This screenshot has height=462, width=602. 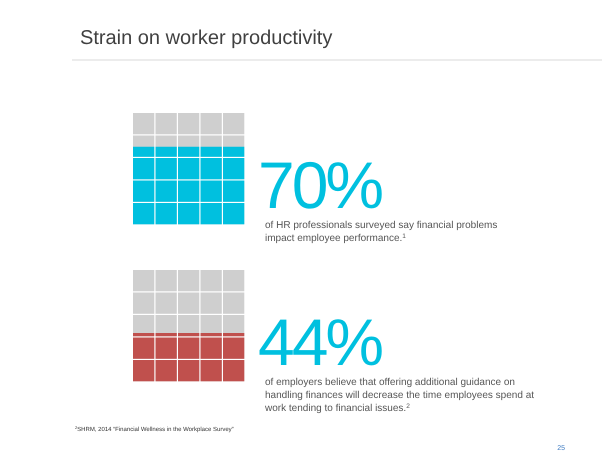 I want to click on data-label: 44%, so click(x=320, y=342).